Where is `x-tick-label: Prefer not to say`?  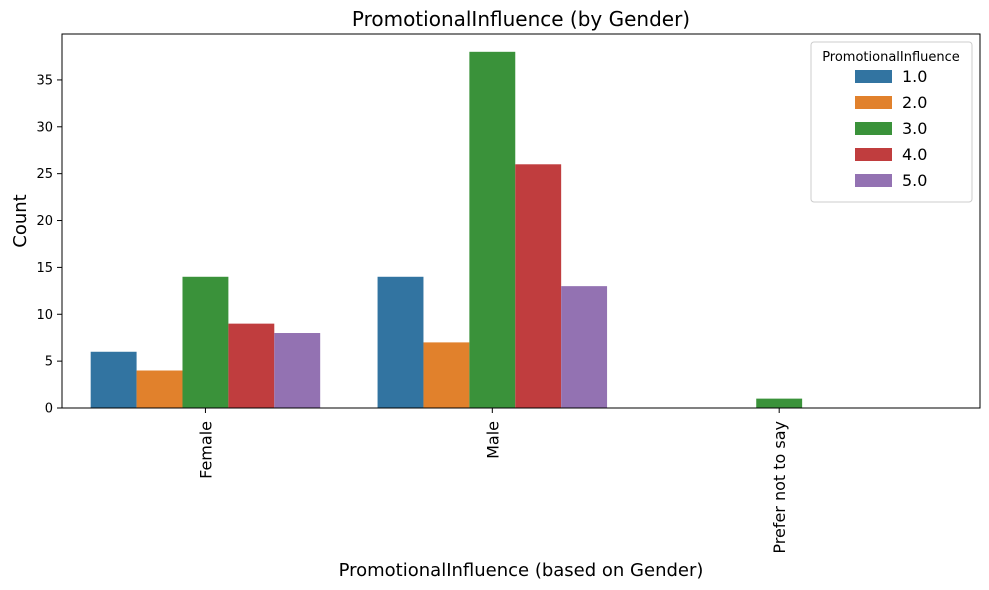 x-tick-label: Prefer not to say is located at coordinates (779, 487).